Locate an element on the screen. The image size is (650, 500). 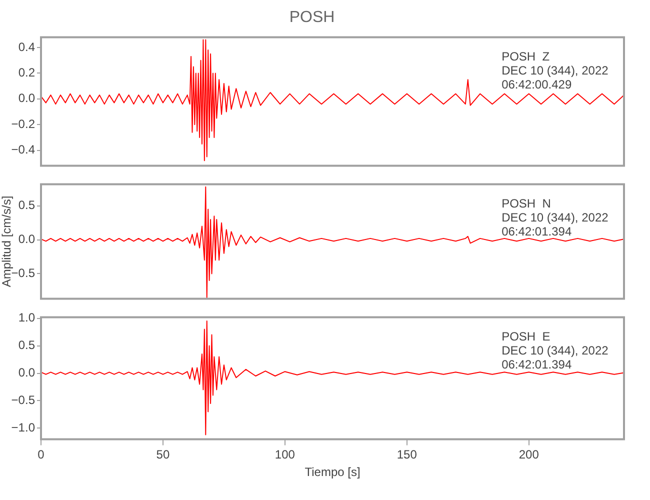
y-tick-label: −1.0 is located at coordinates (23, 427).